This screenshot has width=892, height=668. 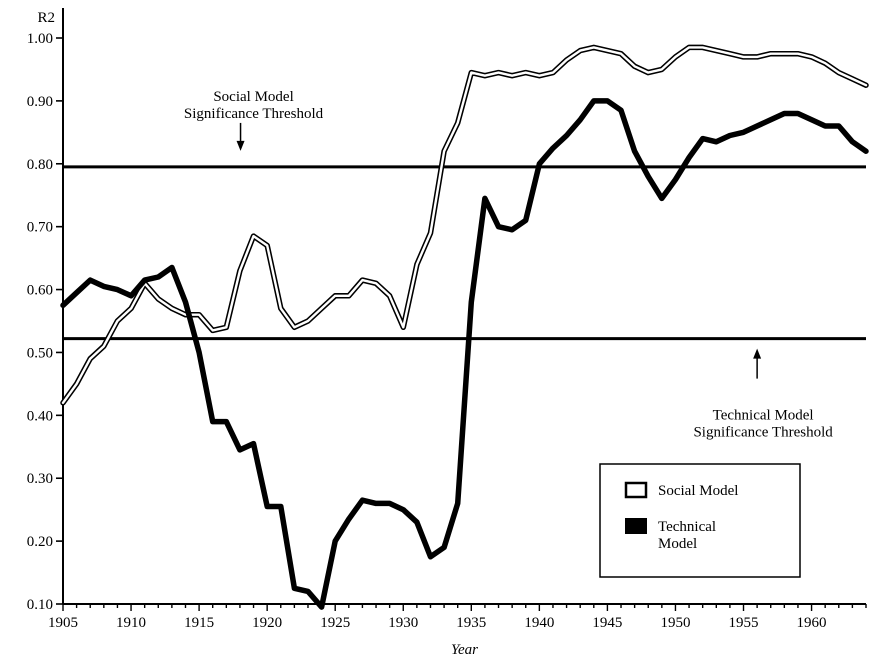 What do you see at coordinates (253, 97) in the screenshot?
I see `social-threshold-label-line: Social Model` at bounding box center [253, 97].